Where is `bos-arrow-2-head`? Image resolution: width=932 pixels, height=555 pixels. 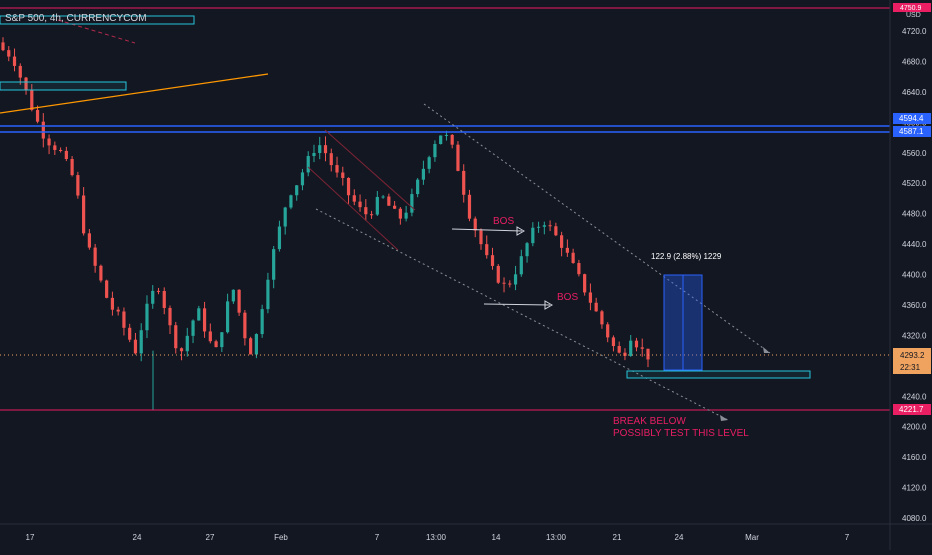
bos-arrow-2-head is located at coordinates (549, 305).